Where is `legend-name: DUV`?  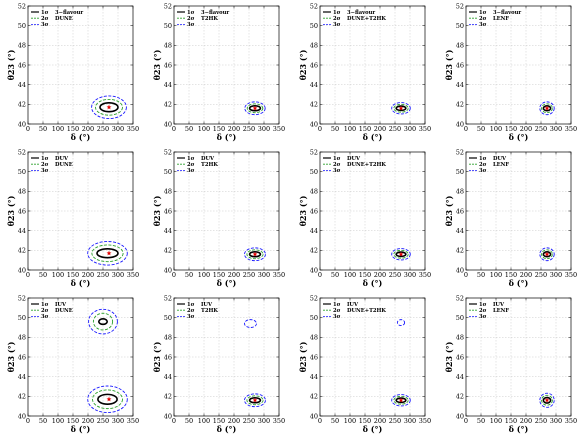
legend-name: DUV is located at coordinates (208, 159).